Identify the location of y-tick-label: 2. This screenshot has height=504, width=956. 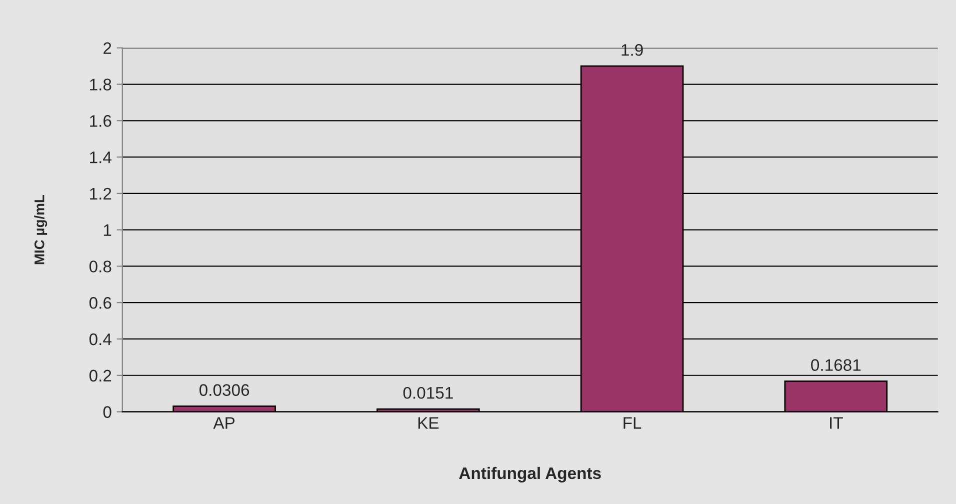
(108, 48).